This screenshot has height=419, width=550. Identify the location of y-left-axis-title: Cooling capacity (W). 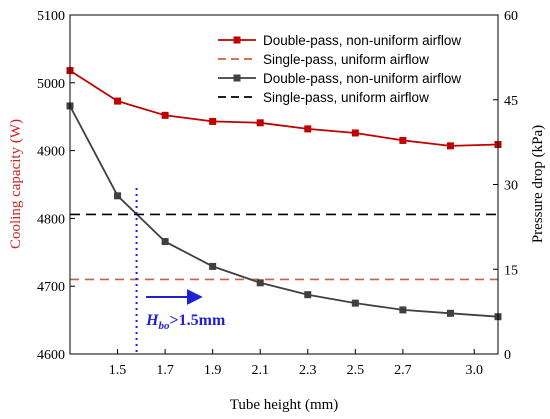
(16, 184).